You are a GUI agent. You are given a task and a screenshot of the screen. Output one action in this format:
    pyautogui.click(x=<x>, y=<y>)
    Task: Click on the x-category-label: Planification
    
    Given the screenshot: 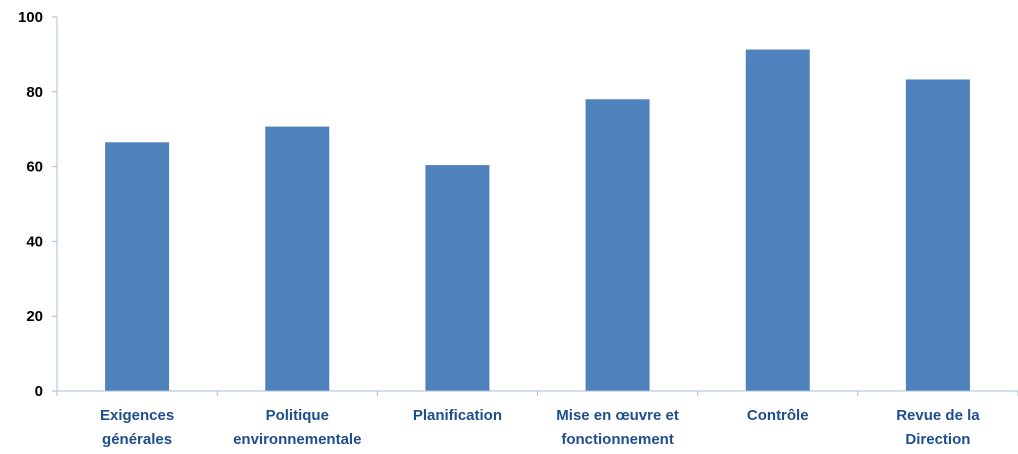 What is the action you would take?
    pyautogui.click(x=457, y=415)
    